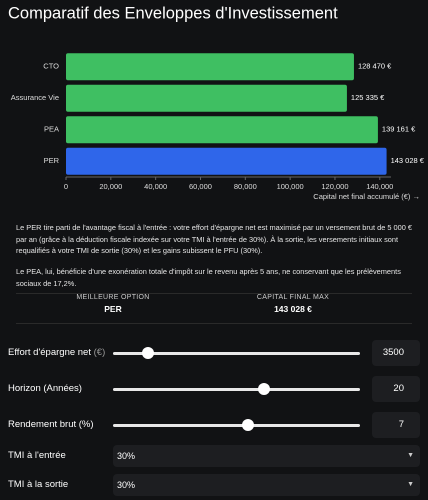  I want to click on summary-label: MEILLEURE OPTION, so click(113, 297).